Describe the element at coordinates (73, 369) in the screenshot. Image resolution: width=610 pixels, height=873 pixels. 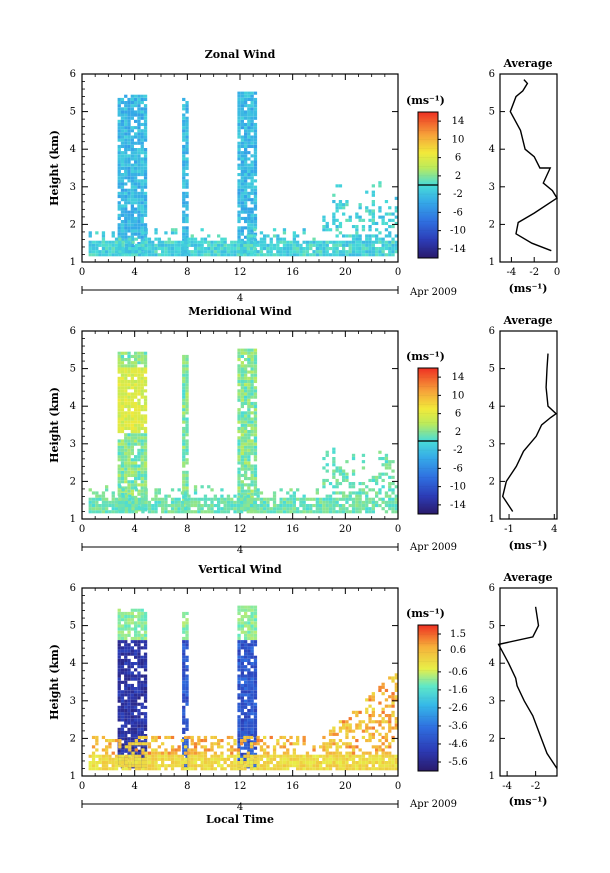
I see `y-tick-label: 5` at that location.